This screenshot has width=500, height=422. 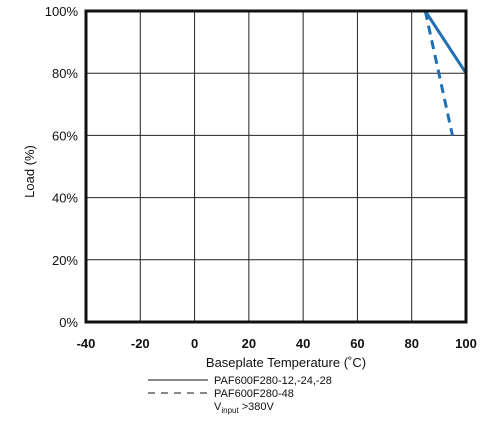 What do you see at coordinates (65, 135) in the screenshot?
I see `y-tick-label: 60%` at bounding box center [65, 135].